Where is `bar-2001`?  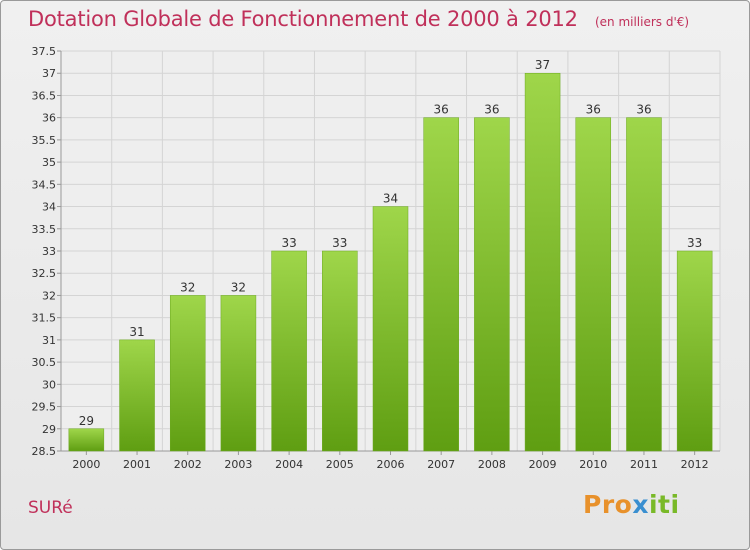 bar-2001 is located at coordinates (137, 395).